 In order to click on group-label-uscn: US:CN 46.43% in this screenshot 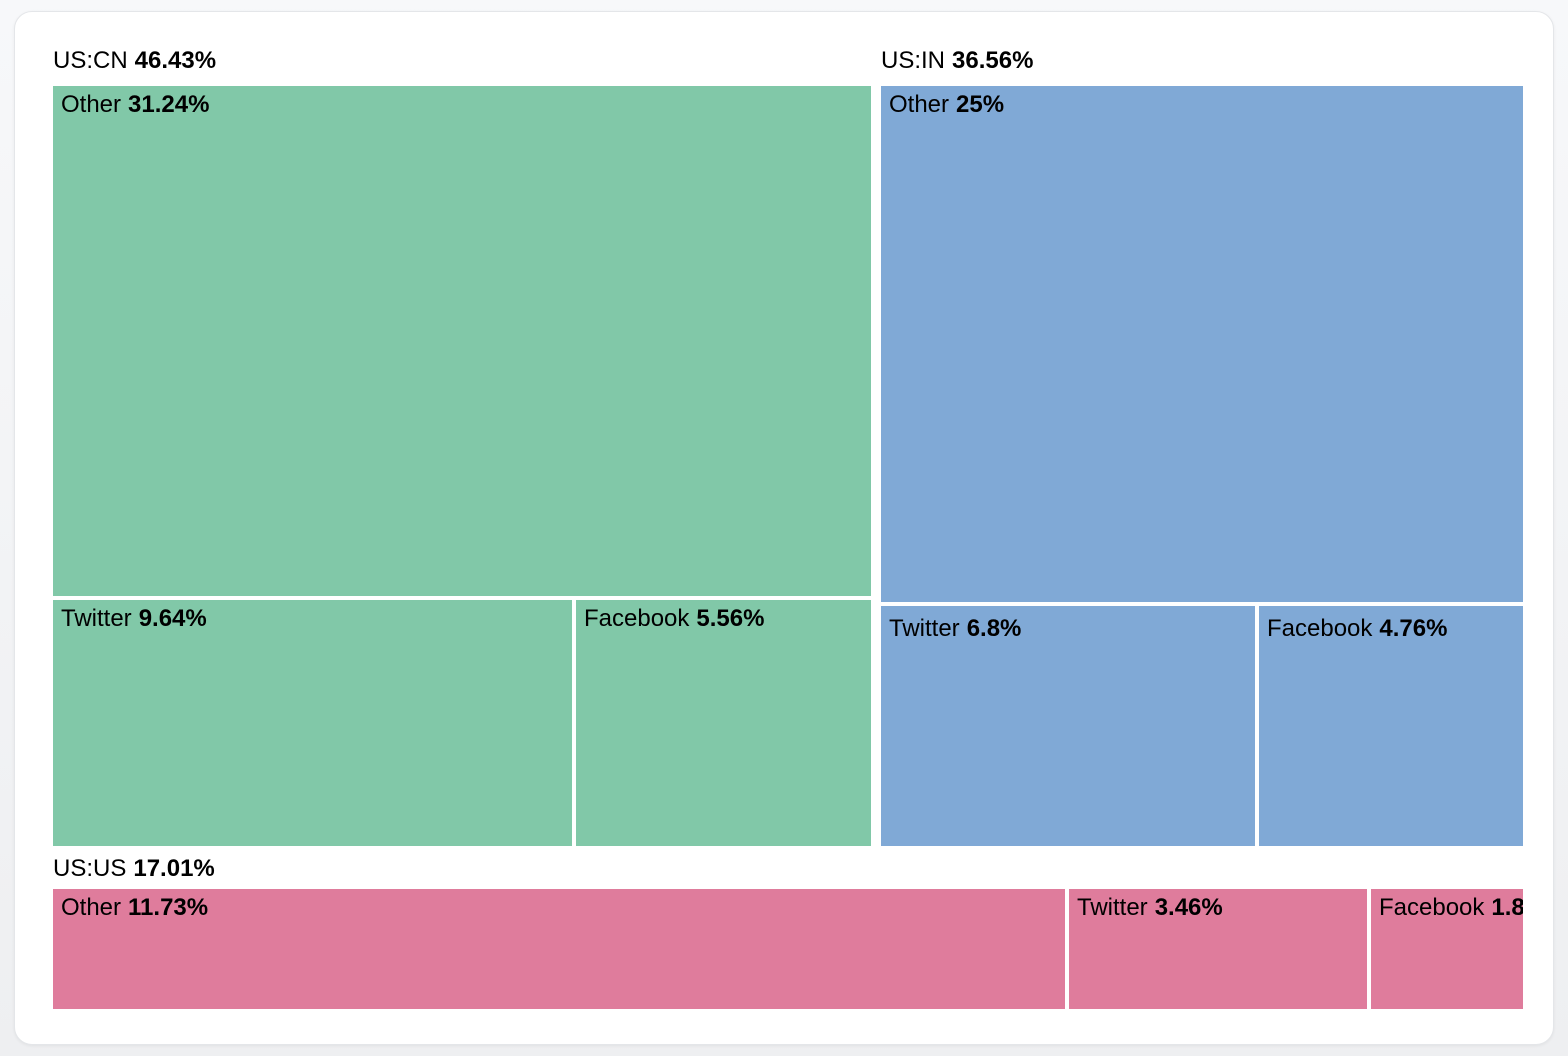, I will do `click(134, 61)`.